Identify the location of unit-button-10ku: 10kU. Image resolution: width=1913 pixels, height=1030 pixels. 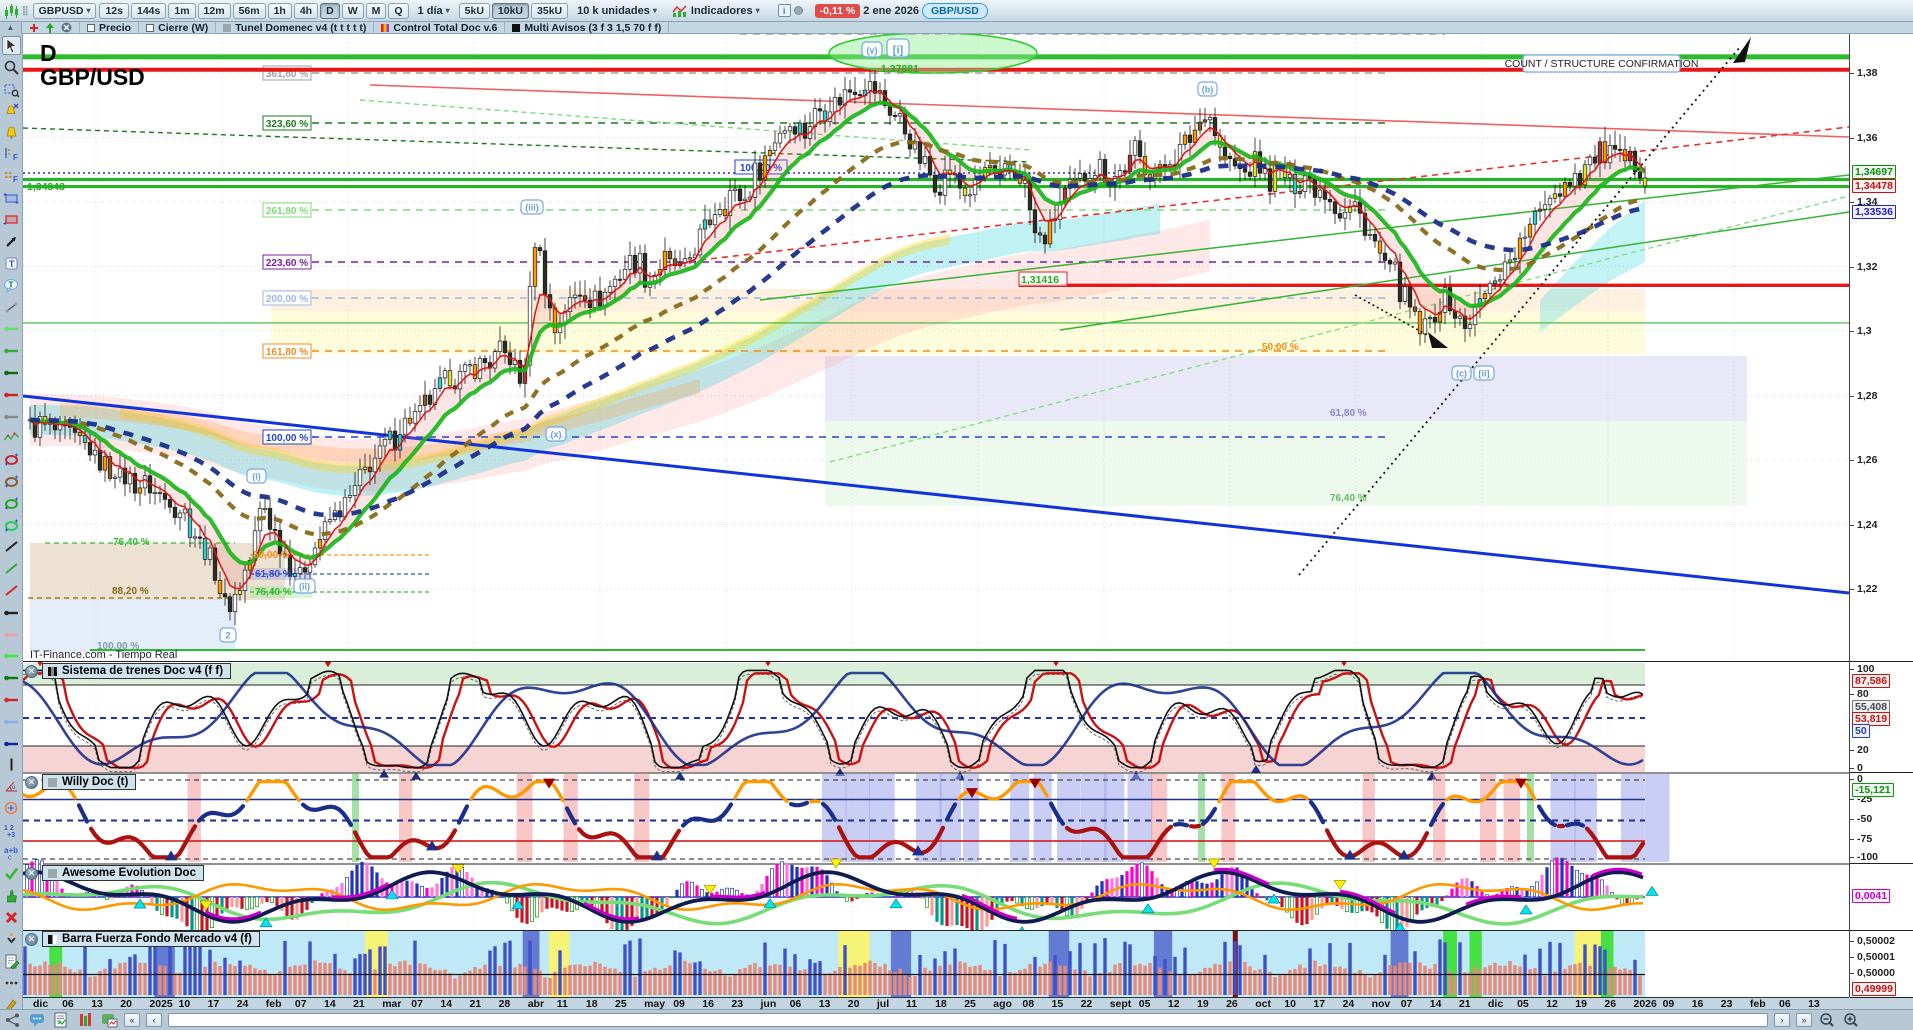
(510, 10).